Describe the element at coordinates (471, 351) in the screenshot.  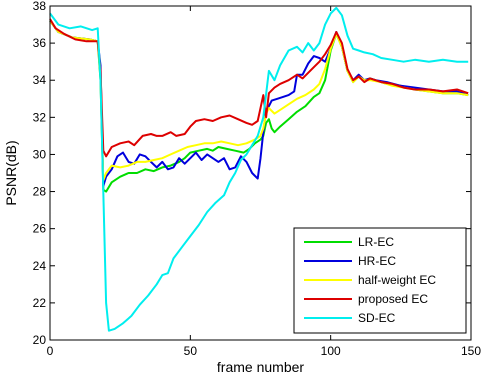
I see `x-tick-label: 150` at that location.